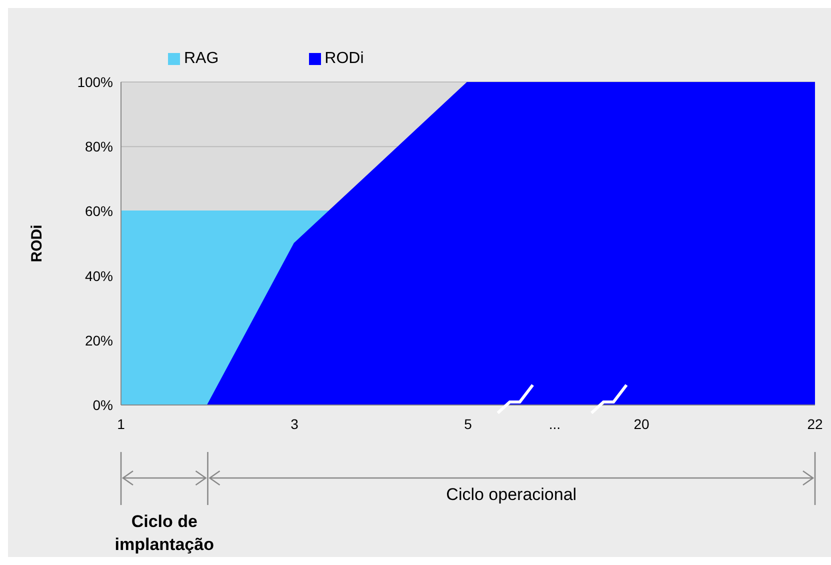 The height and width of the screenshot is (565, 831). Describe the element at coordinates (468, 424) in the screenshot. I see `x-tick-label: 5` at that location.